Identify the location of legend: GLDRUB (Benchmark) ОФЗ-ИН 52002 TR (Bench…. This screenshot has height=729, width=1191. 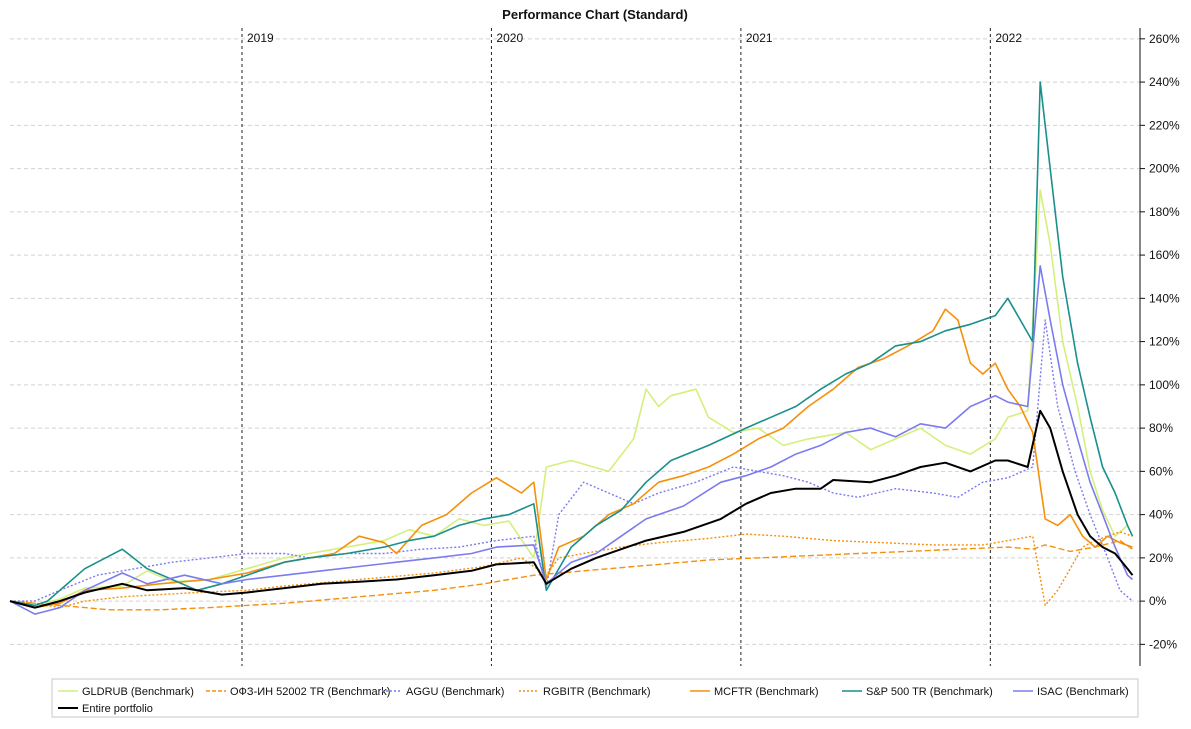
(595, 698).